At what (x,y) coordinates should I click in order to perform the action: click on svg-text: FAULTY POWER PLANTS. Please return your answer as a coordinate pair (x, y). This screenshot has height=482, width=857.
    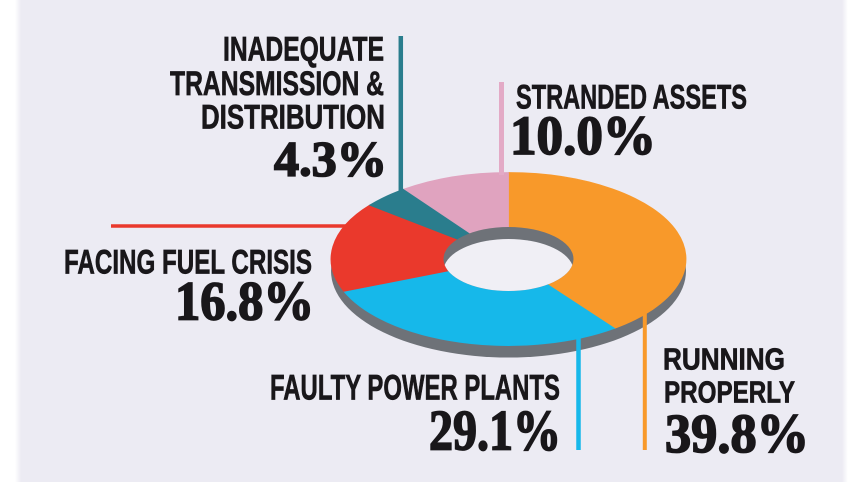
    Looking at the image, I should click on (415, 387).